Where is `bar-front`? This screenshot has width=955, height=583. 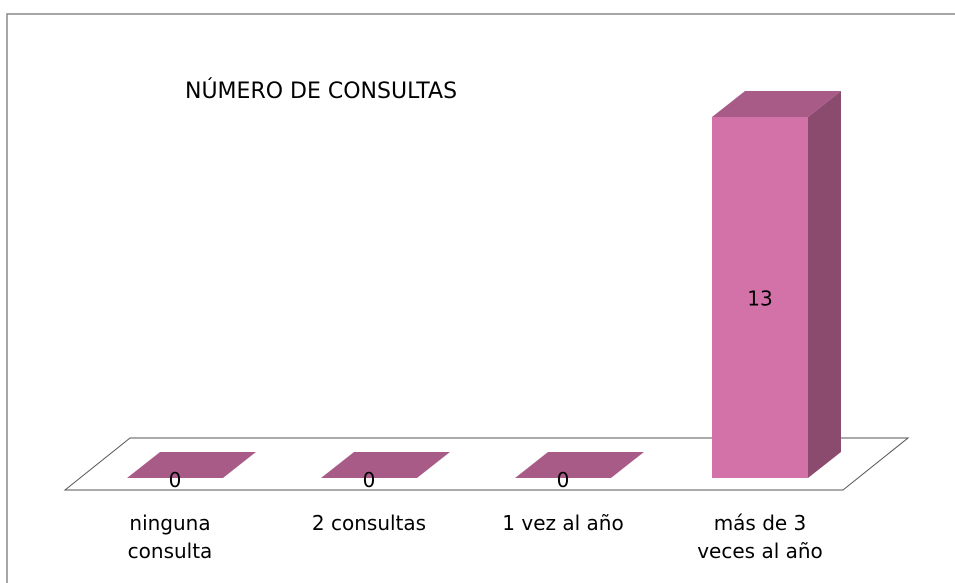
bar-front is located at coordinates (760, 297).